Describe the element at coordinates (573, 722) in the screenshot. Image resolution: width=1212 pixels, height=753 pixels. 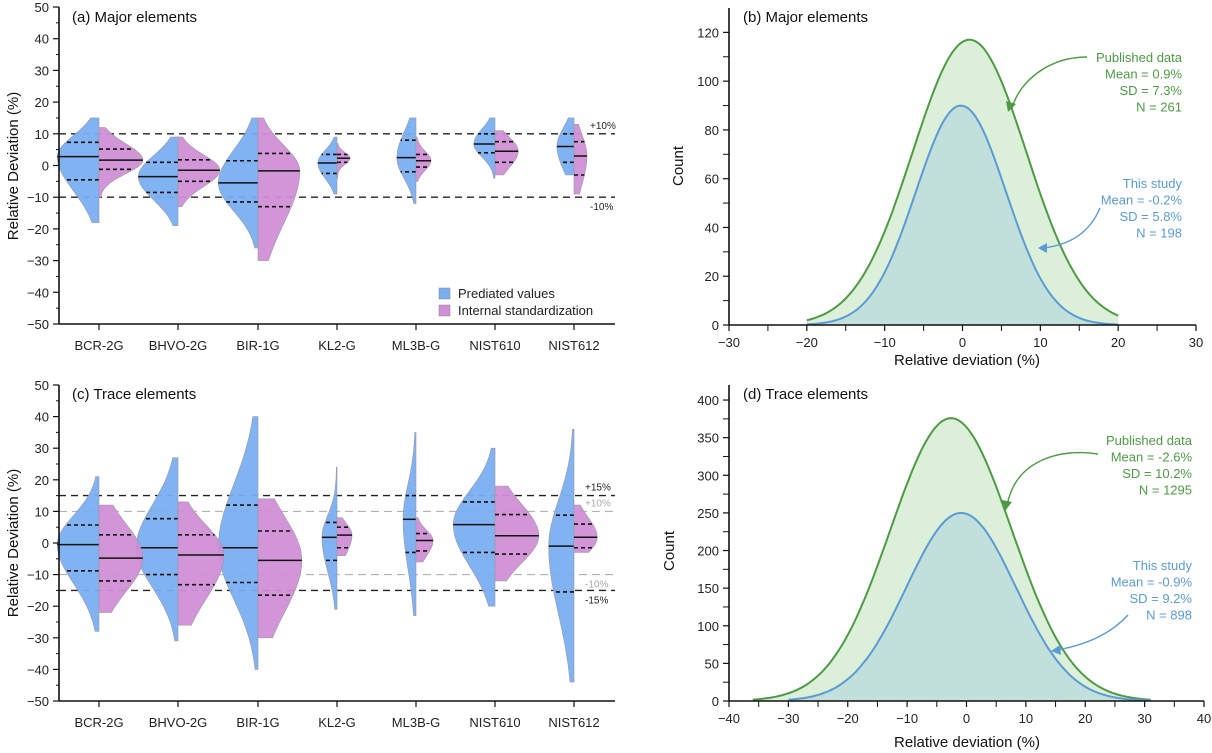
I see `x-tick-label: NIST612` at that location.